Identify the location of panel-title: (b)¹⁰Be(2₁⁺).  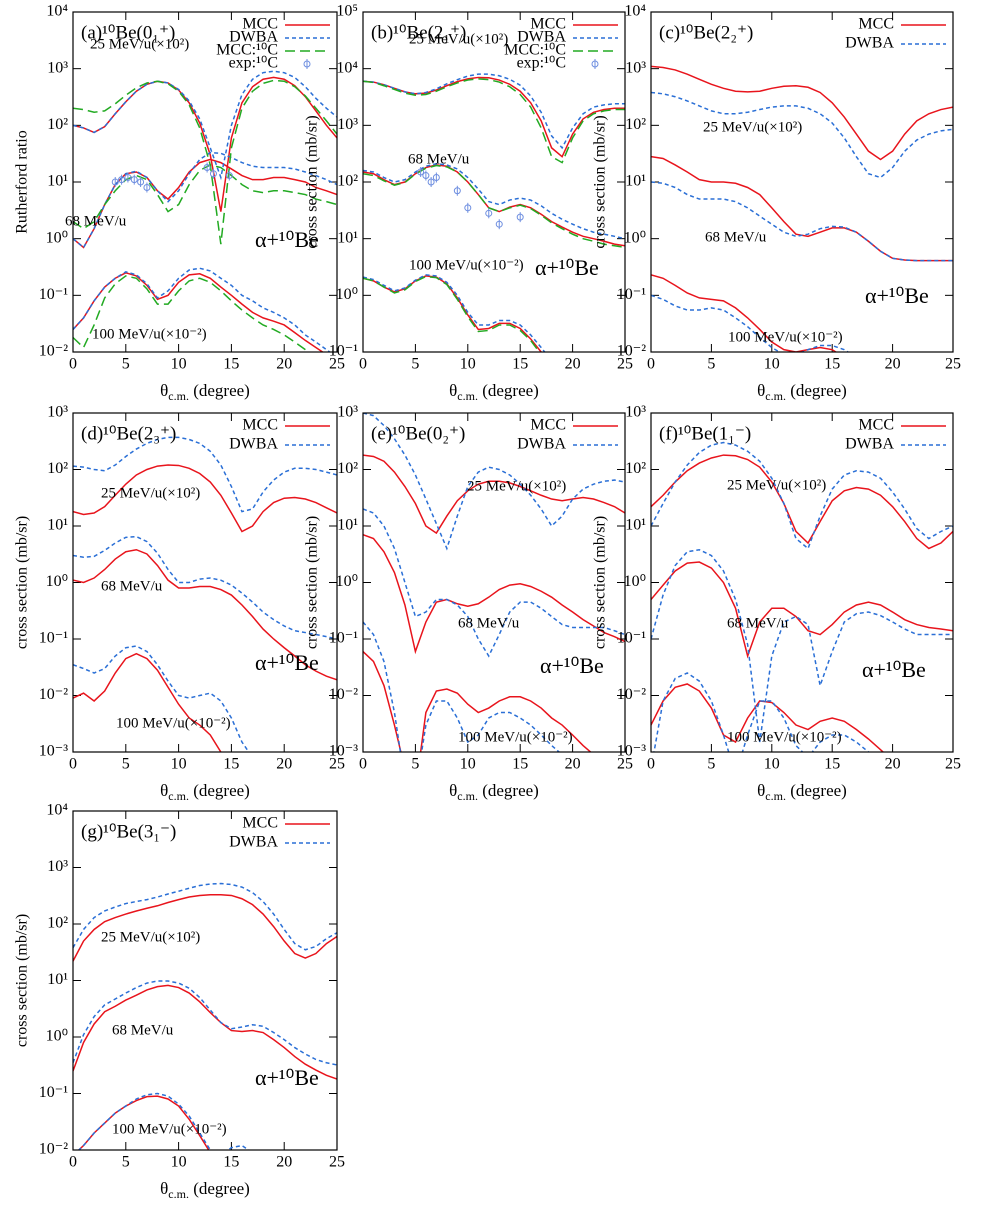
(418, 32).